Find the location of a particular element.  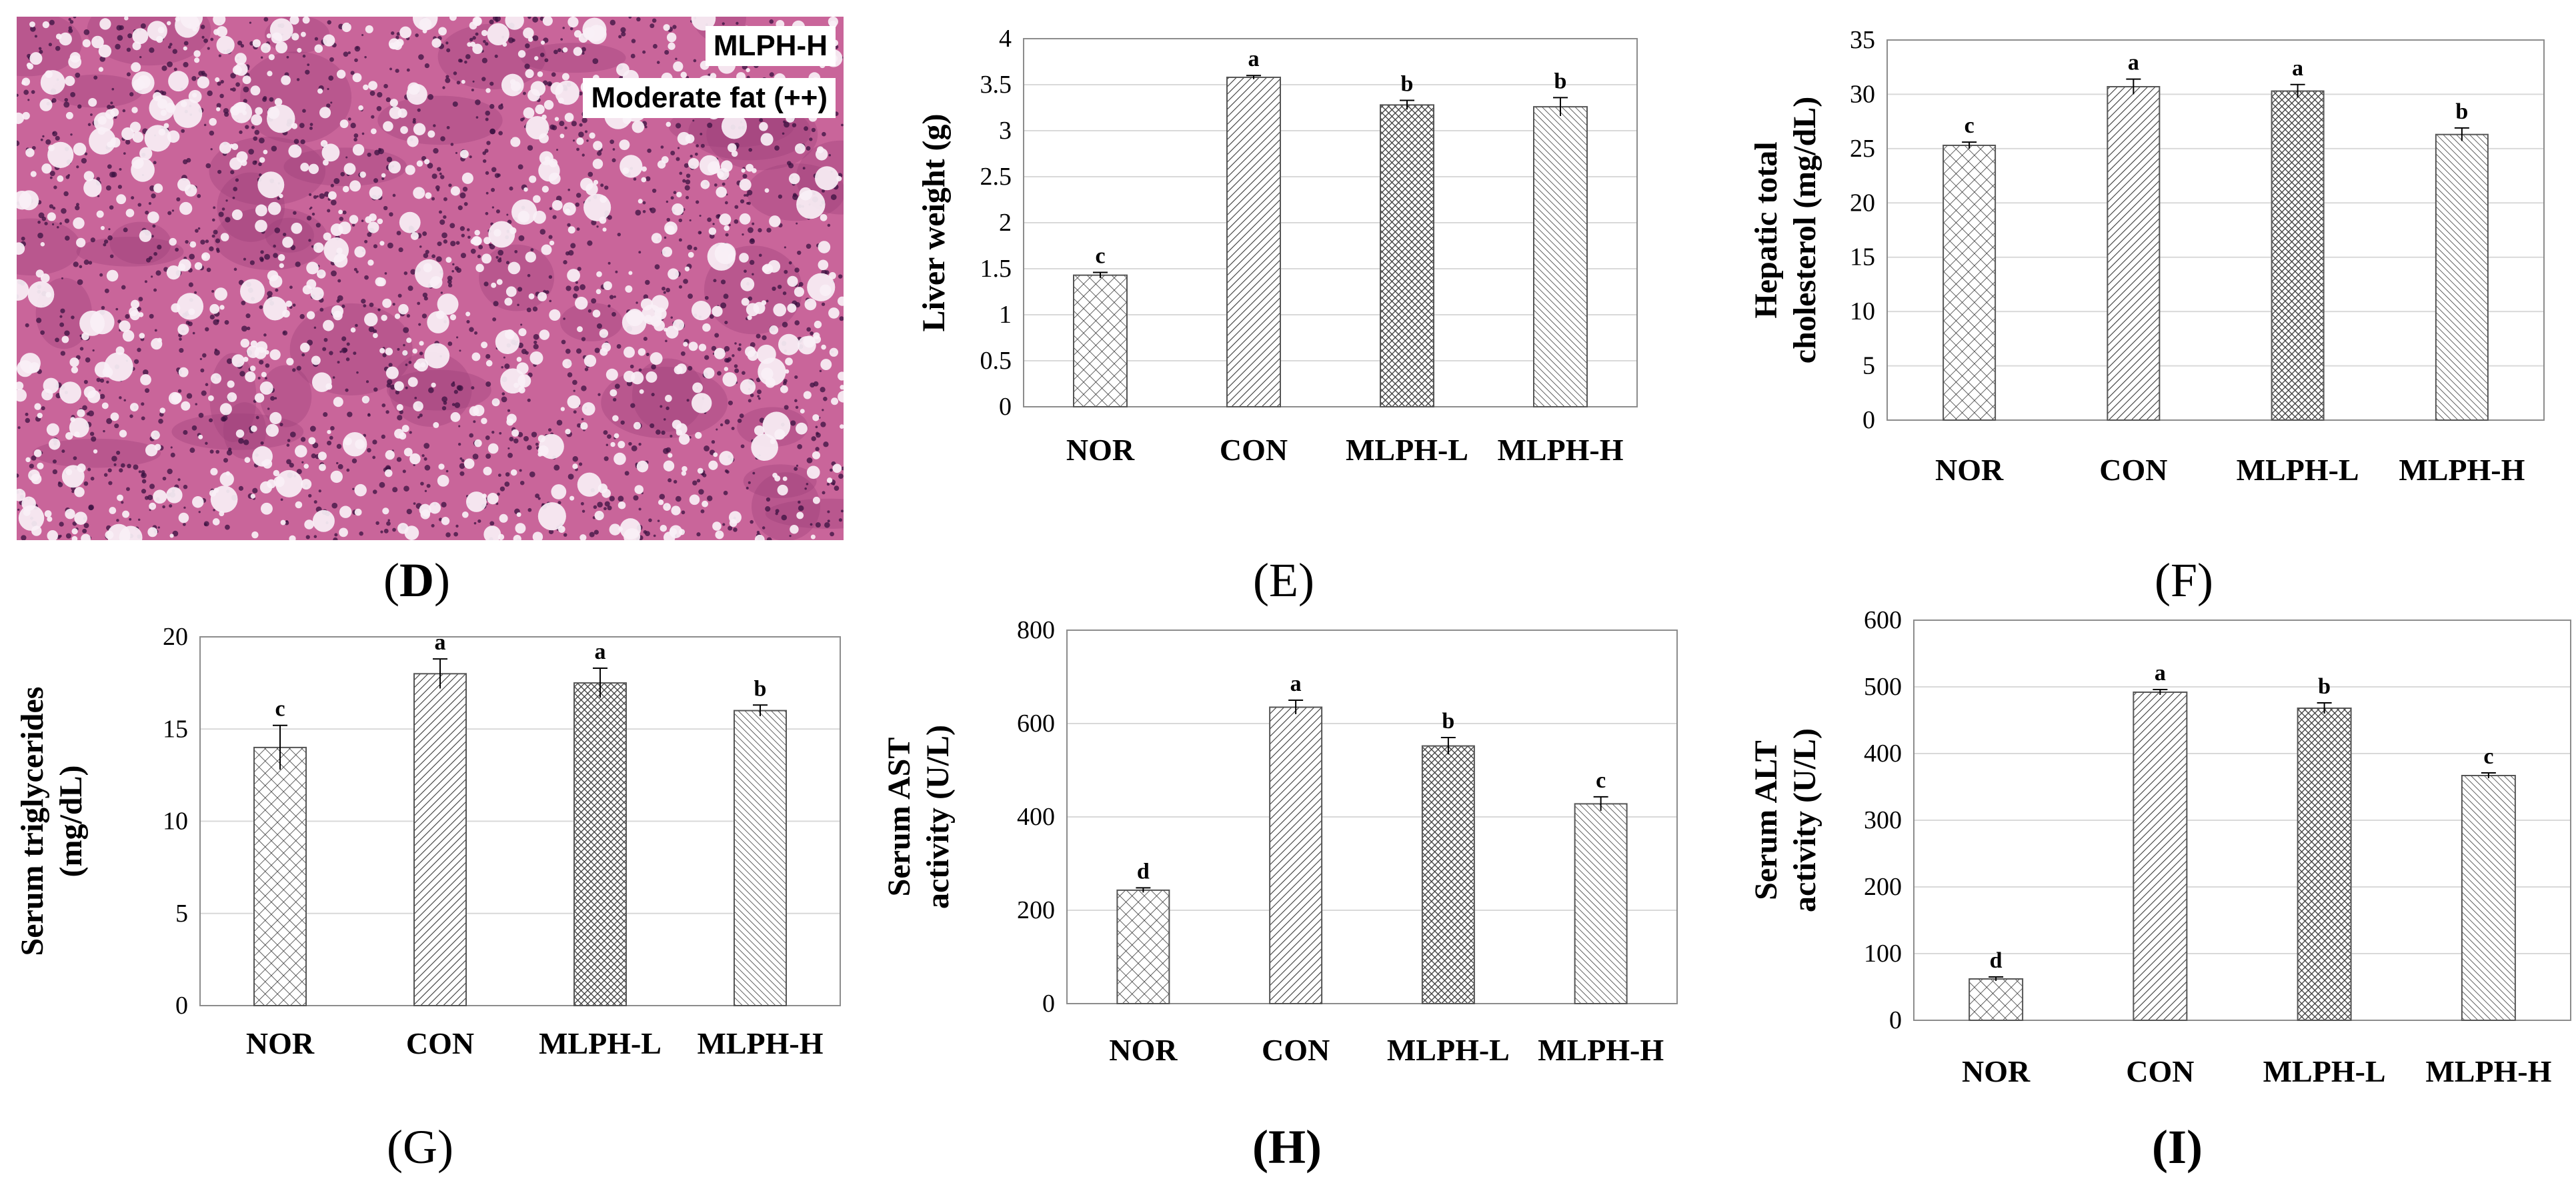

category-label: MLPH-H is located at coordinates (1560, 450).